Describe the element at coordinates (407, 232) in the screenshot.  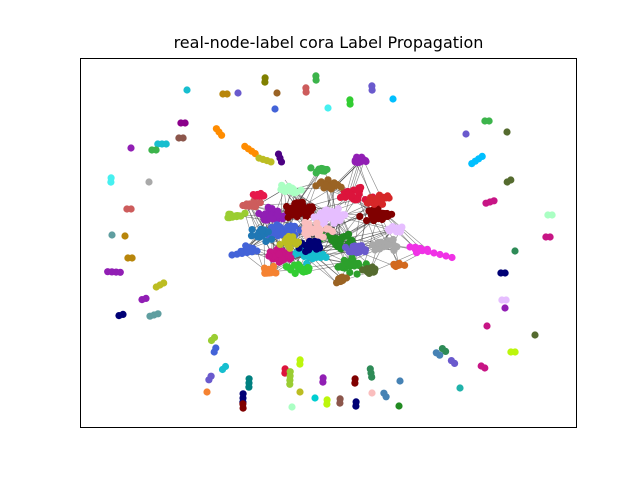
I see `graph-edge` at that location.